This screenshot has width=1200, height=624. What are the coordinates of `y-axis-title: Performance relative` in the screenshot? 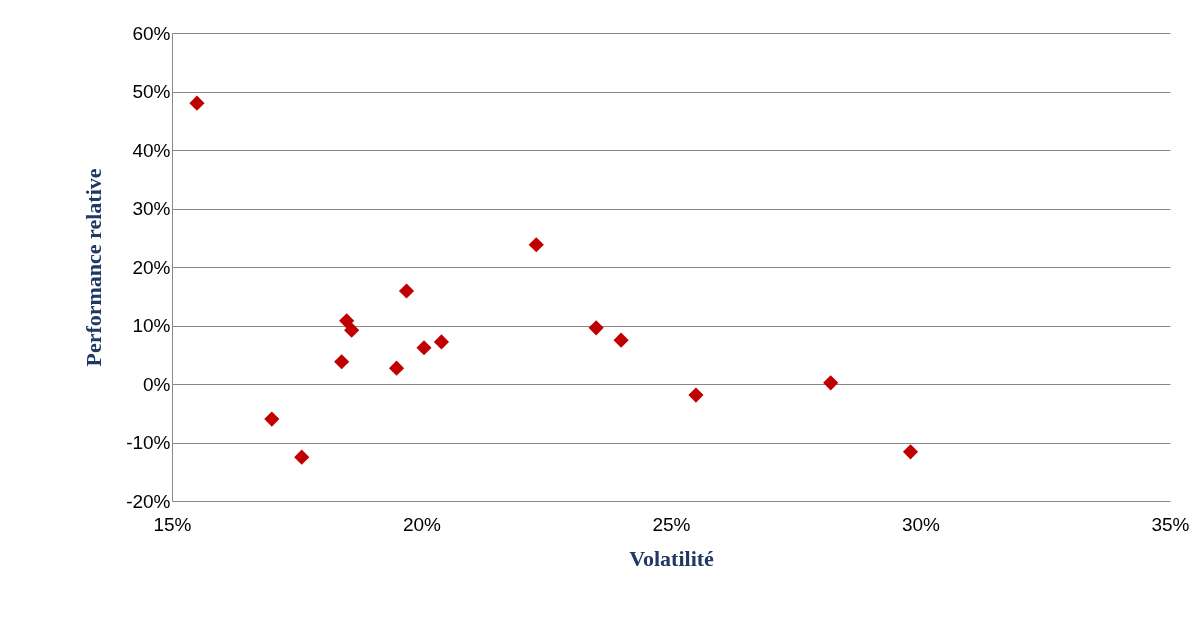 It's located at (94, 267).